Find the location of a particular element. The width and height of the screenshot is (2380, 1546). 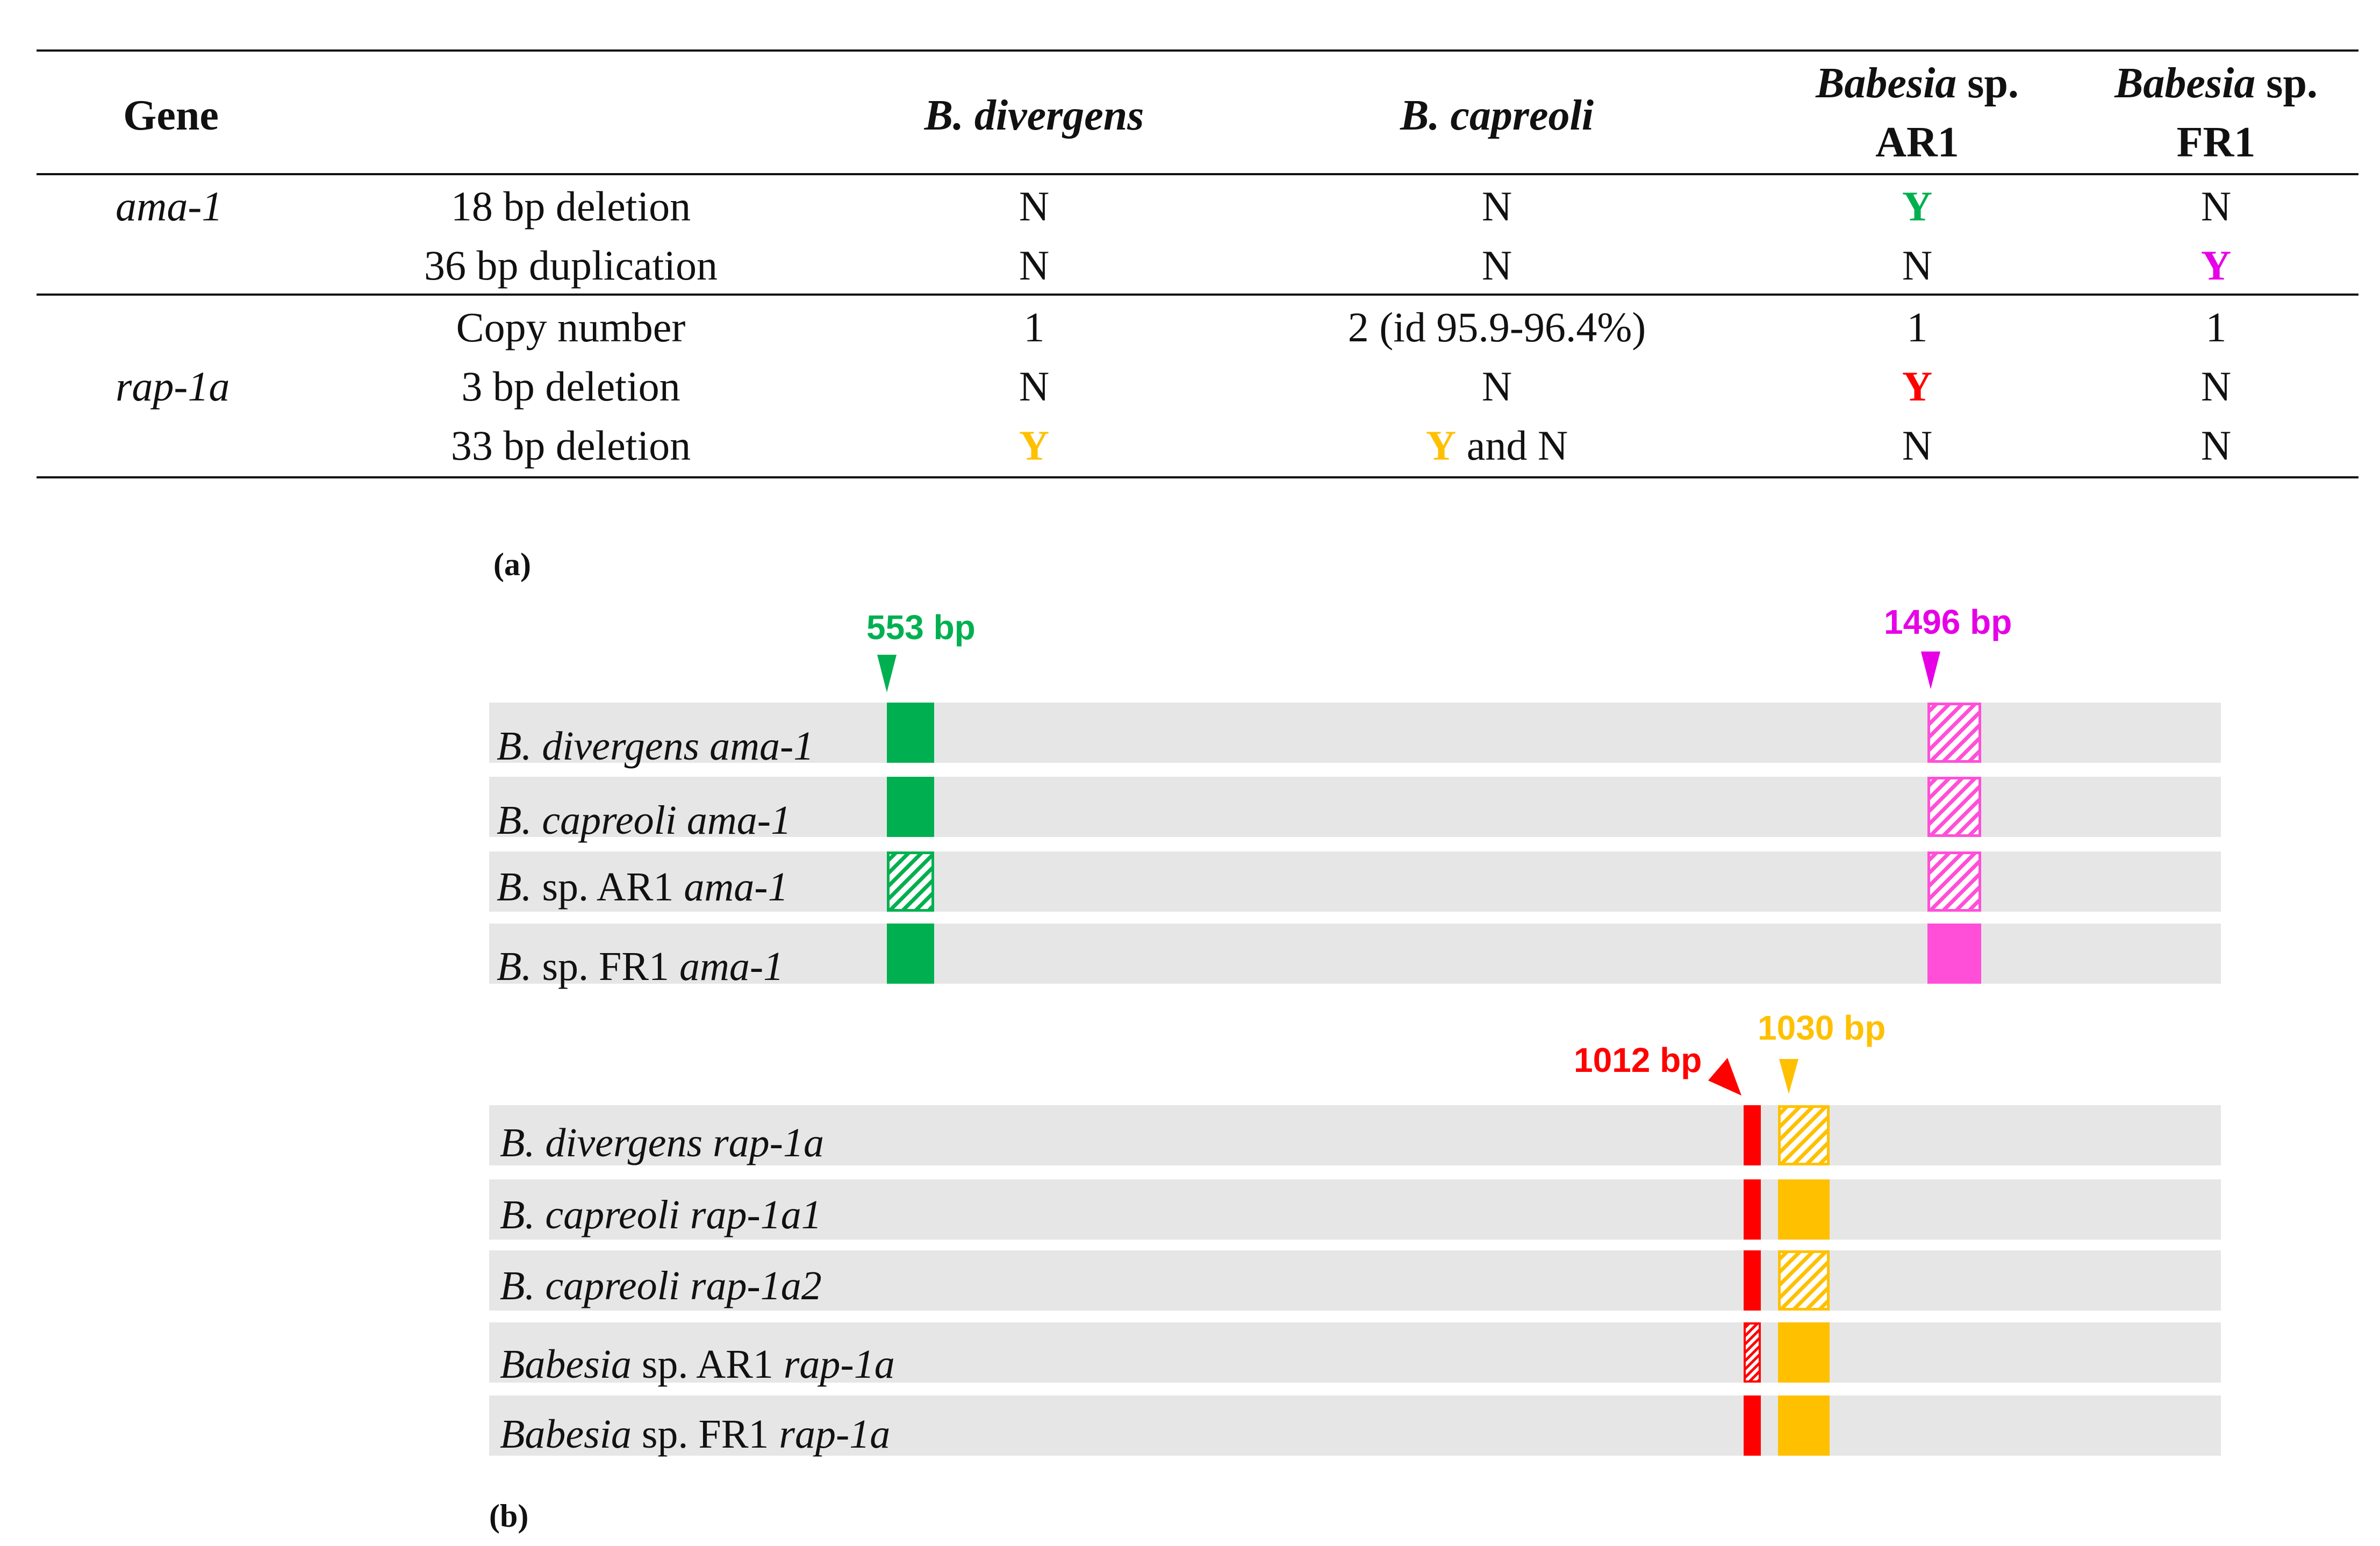

rap1a-row-b-divergens is located at coordinates (1355, 1135).